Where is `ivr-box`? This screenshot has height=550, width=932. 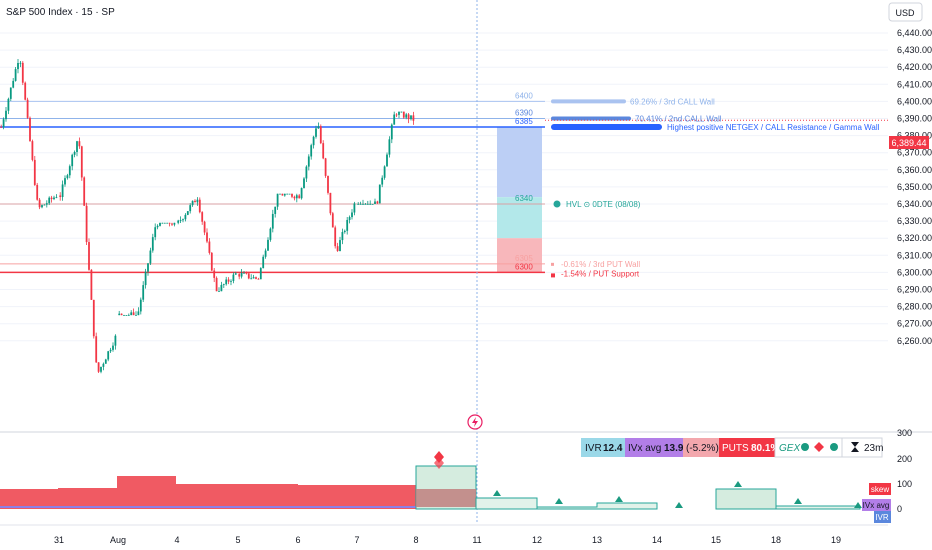
ivr-box is located at coordinates (603, 447).